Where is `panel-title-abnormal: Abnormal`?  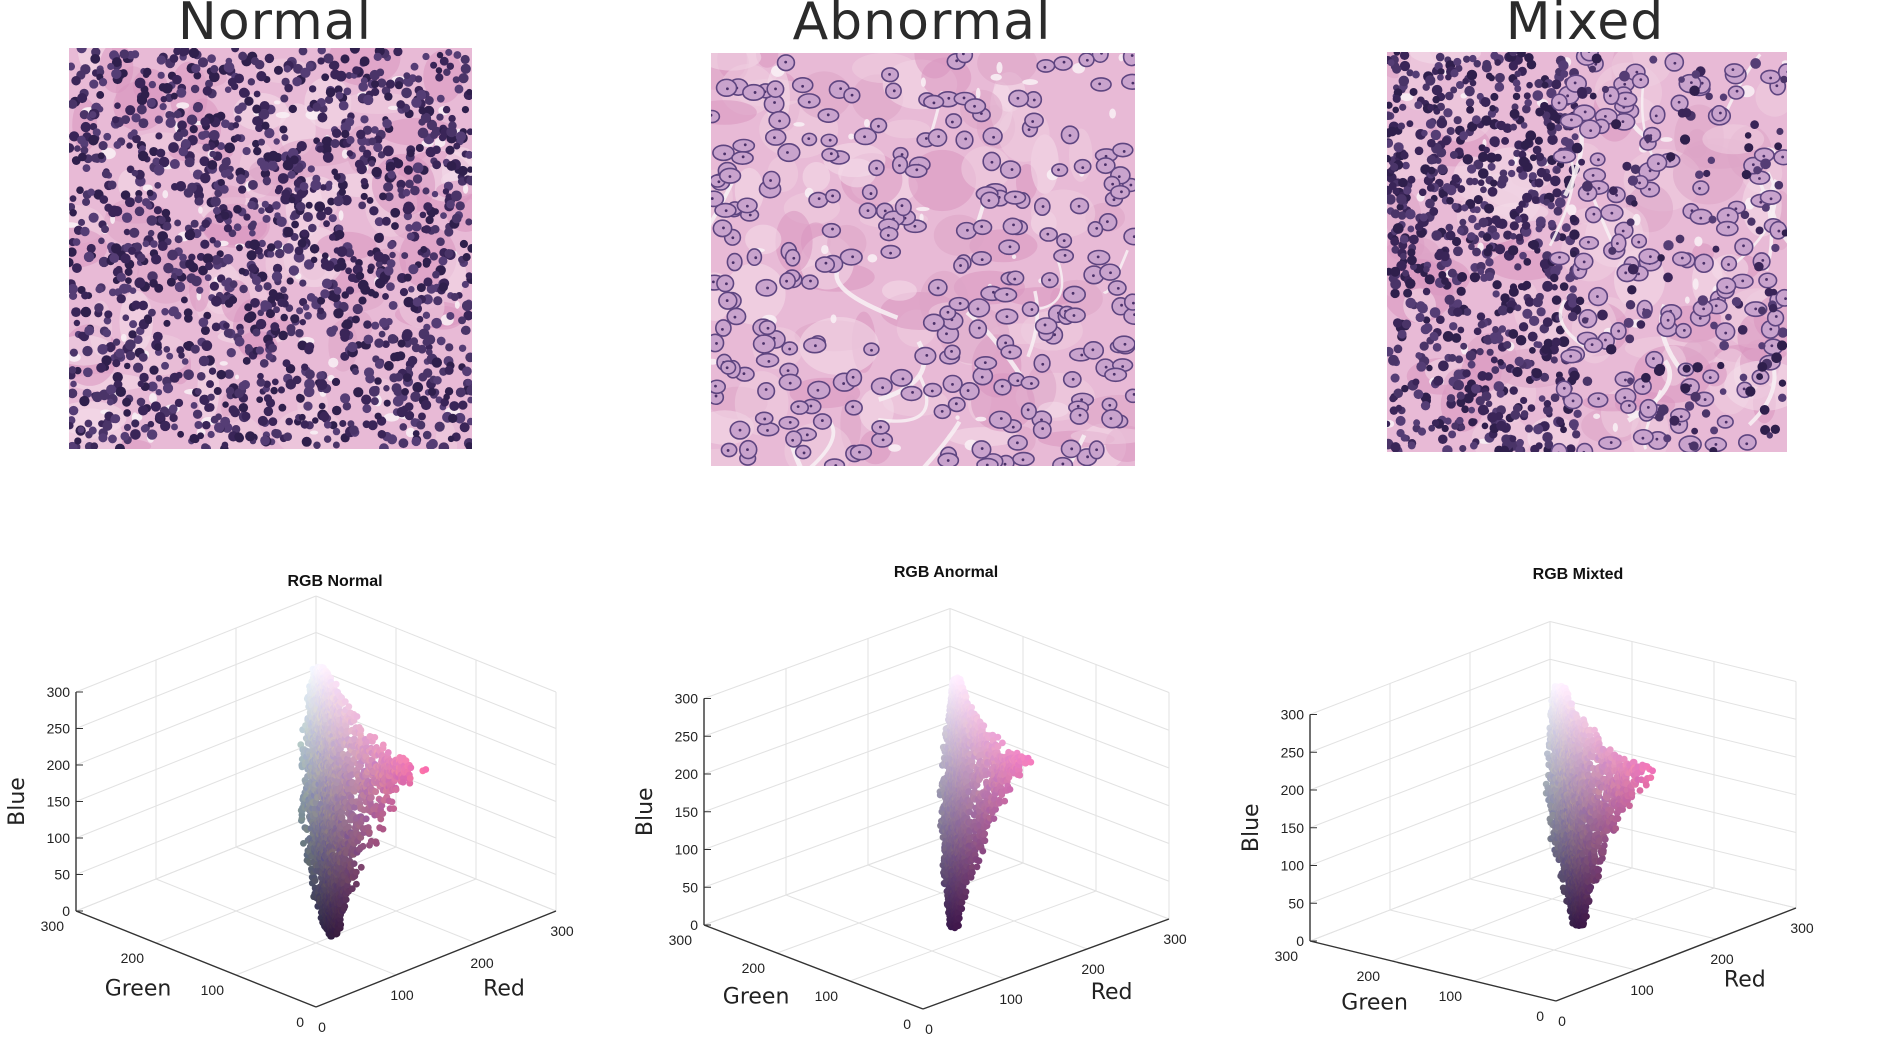
panel-title-abnormal: Abnormal is located at coordinates (922, 26).